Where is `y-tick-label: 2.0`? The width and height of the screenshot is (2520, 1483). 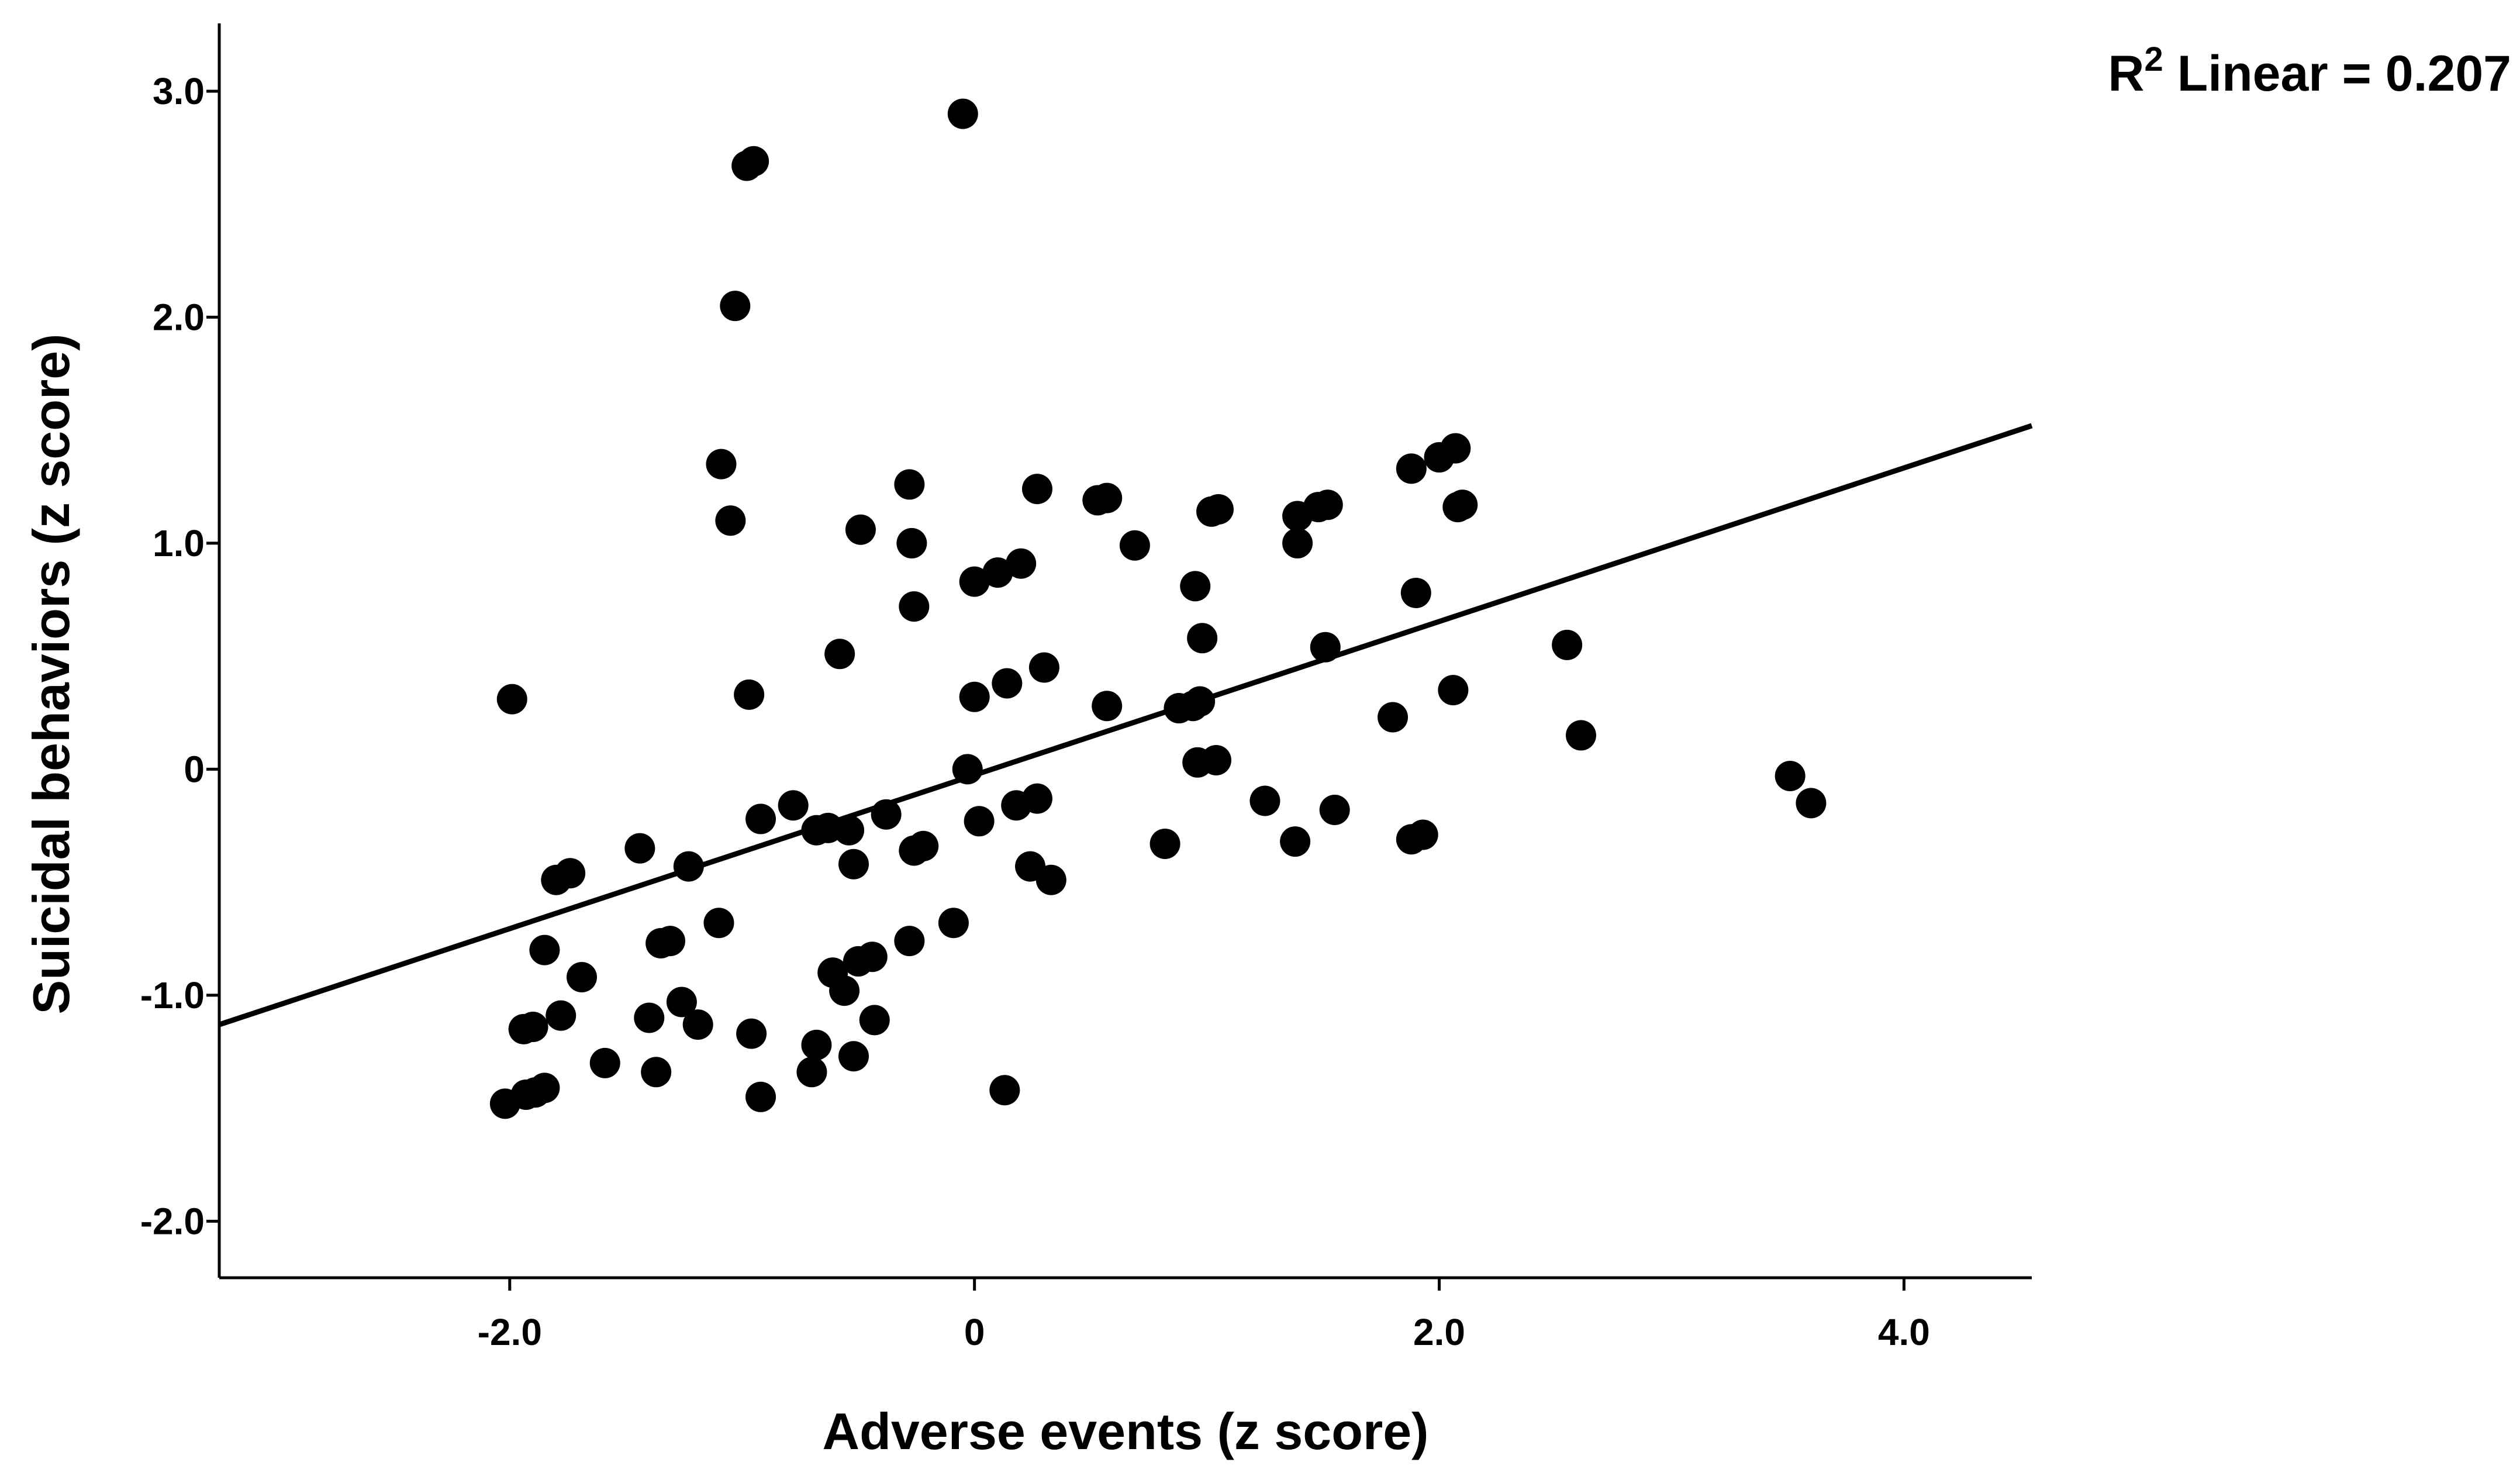 y-tick-label: 2.0 is located at coordinates (179, 317).